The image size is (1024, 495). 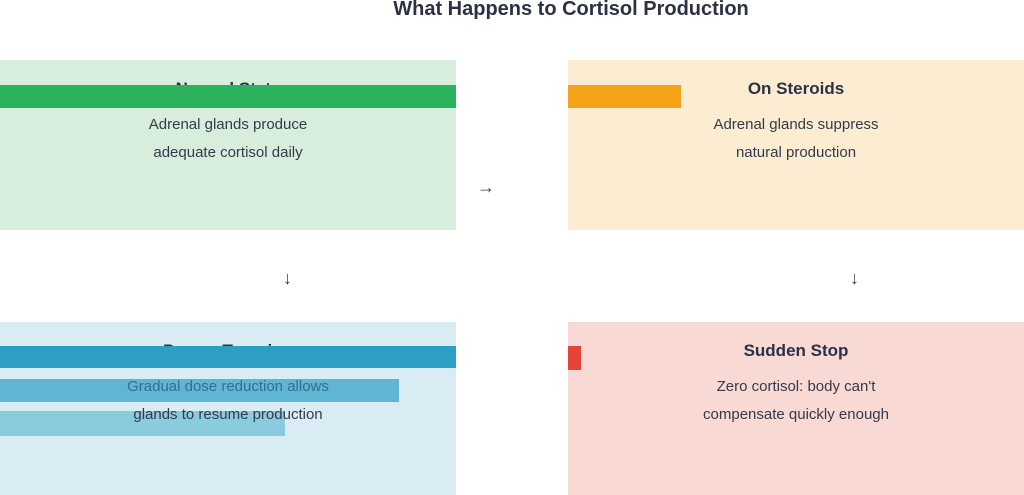 I want to click on page-title: What Happens to Cortisol Production, so click(x=571, y=10).